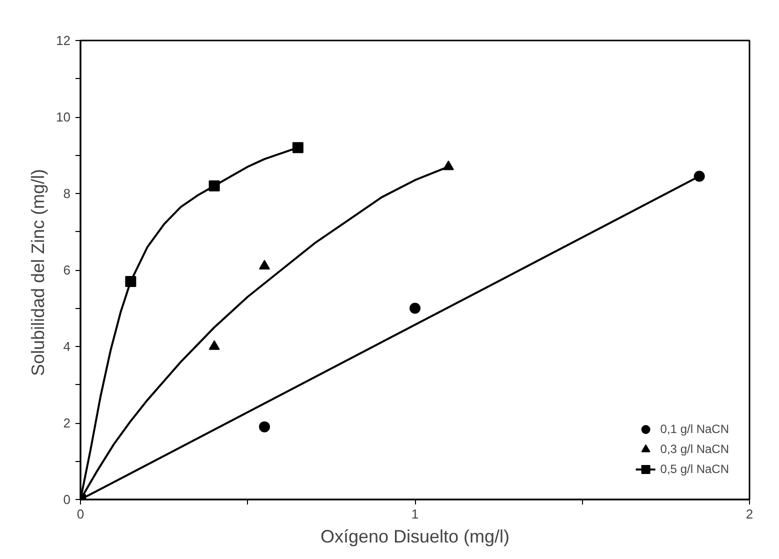 The image size is (779, 559). I want to click on y-axis-title: Solubilidad del Zinc (mg/l), so click(38, 272).